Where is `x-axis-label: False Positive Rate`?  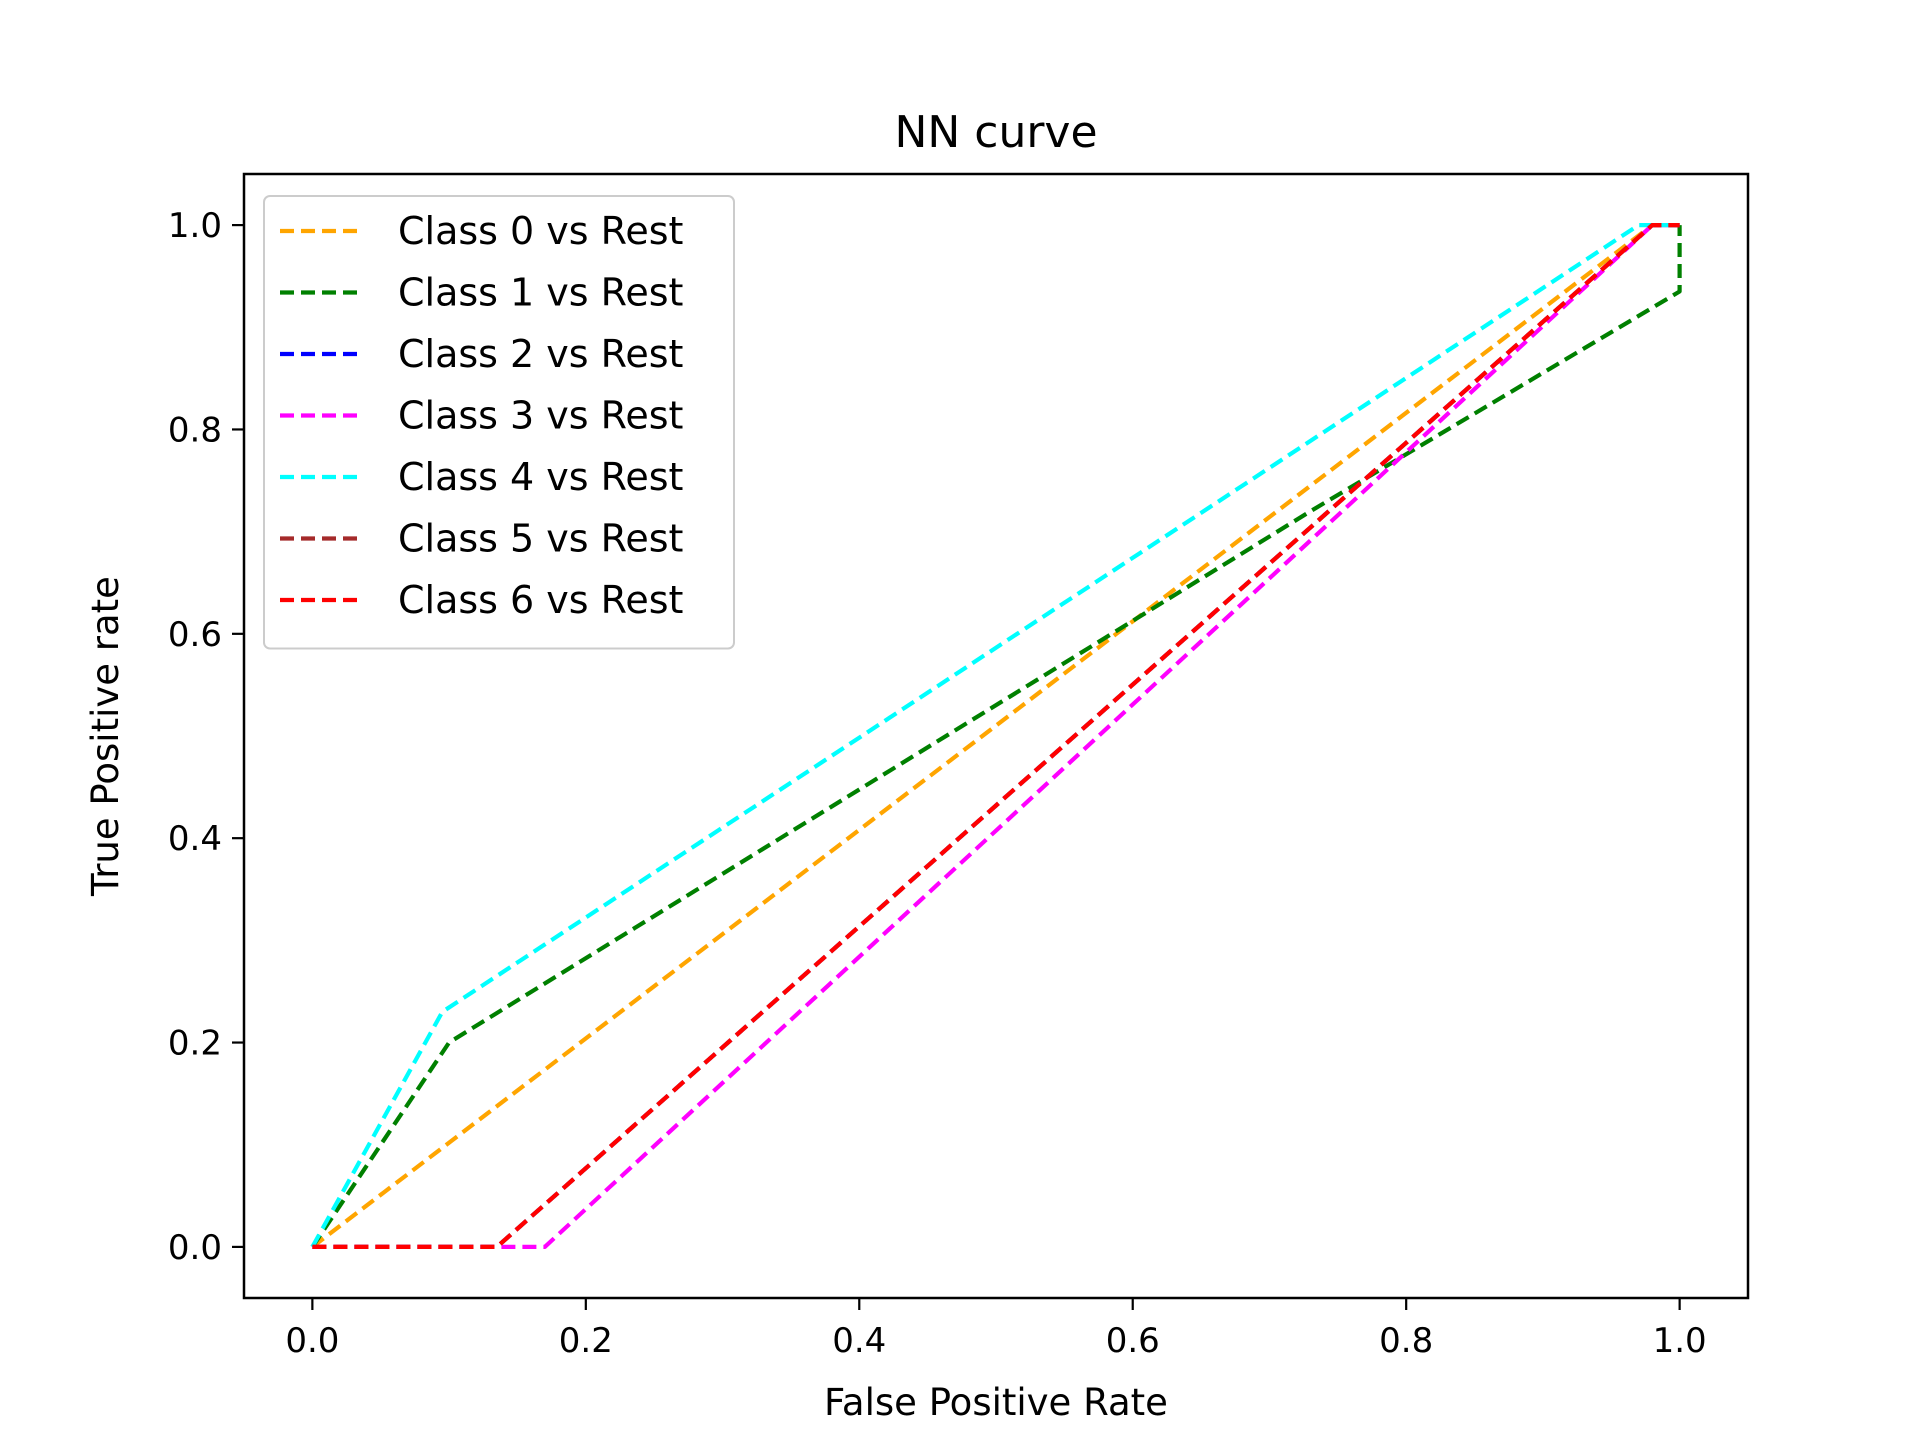
x-axis-label: False Positive Rate is located at coordinates (996, 1402).